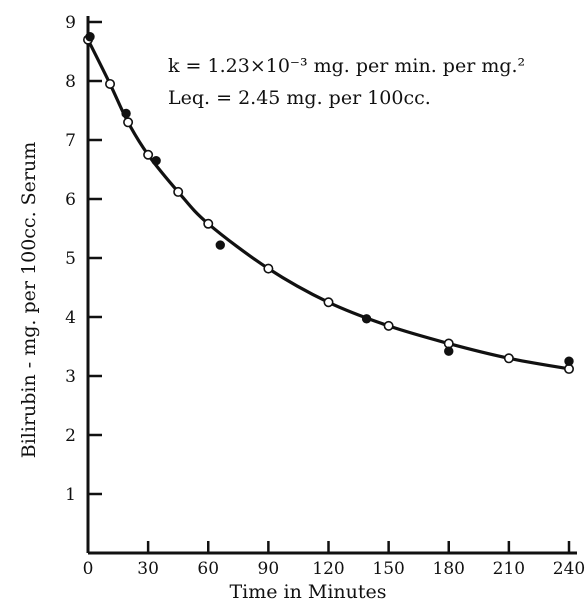  Describe the element at coordinates (307, 592) in the screenshot. I see `x-axis-title: Time in Minutes` at that location.